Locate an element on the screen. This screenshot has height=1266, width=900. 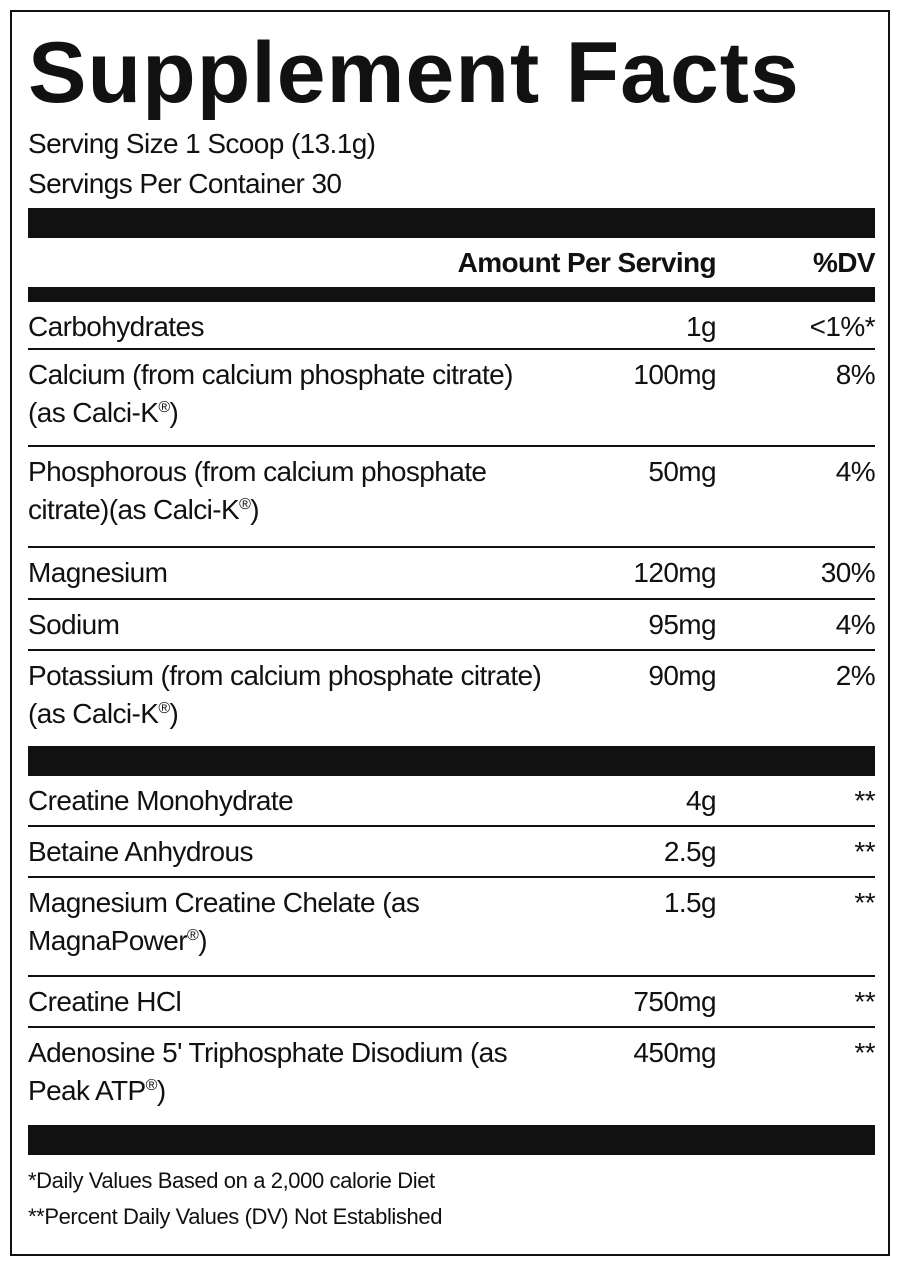
ingredient-name: Creatine HCl is located at coordinates (288, 1004).